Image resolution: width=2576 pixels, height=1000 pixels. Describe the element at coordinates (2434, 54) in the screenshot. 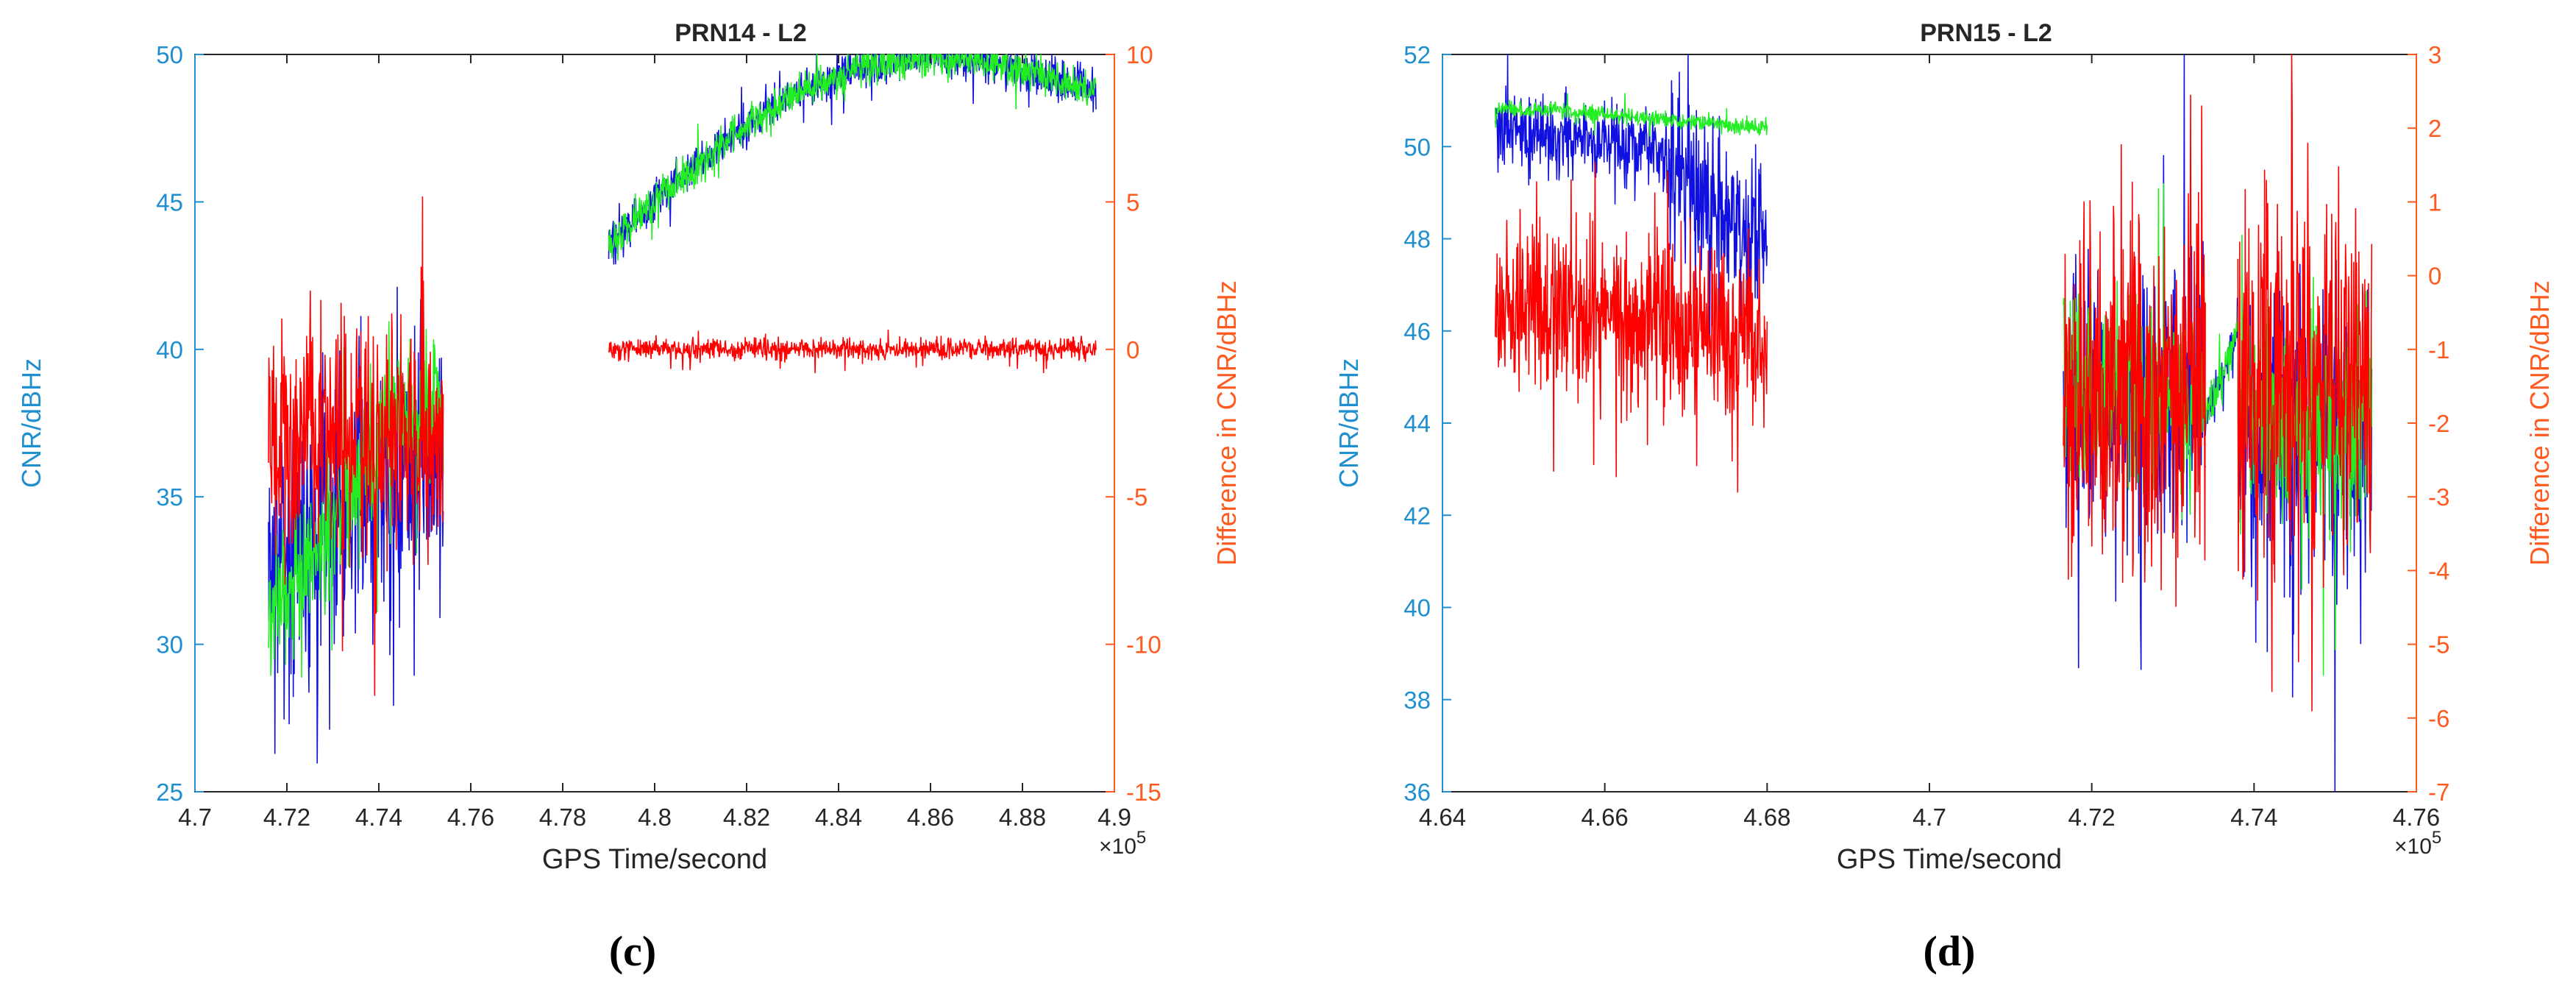

I see `y-right-tick-label: 3` at that location.